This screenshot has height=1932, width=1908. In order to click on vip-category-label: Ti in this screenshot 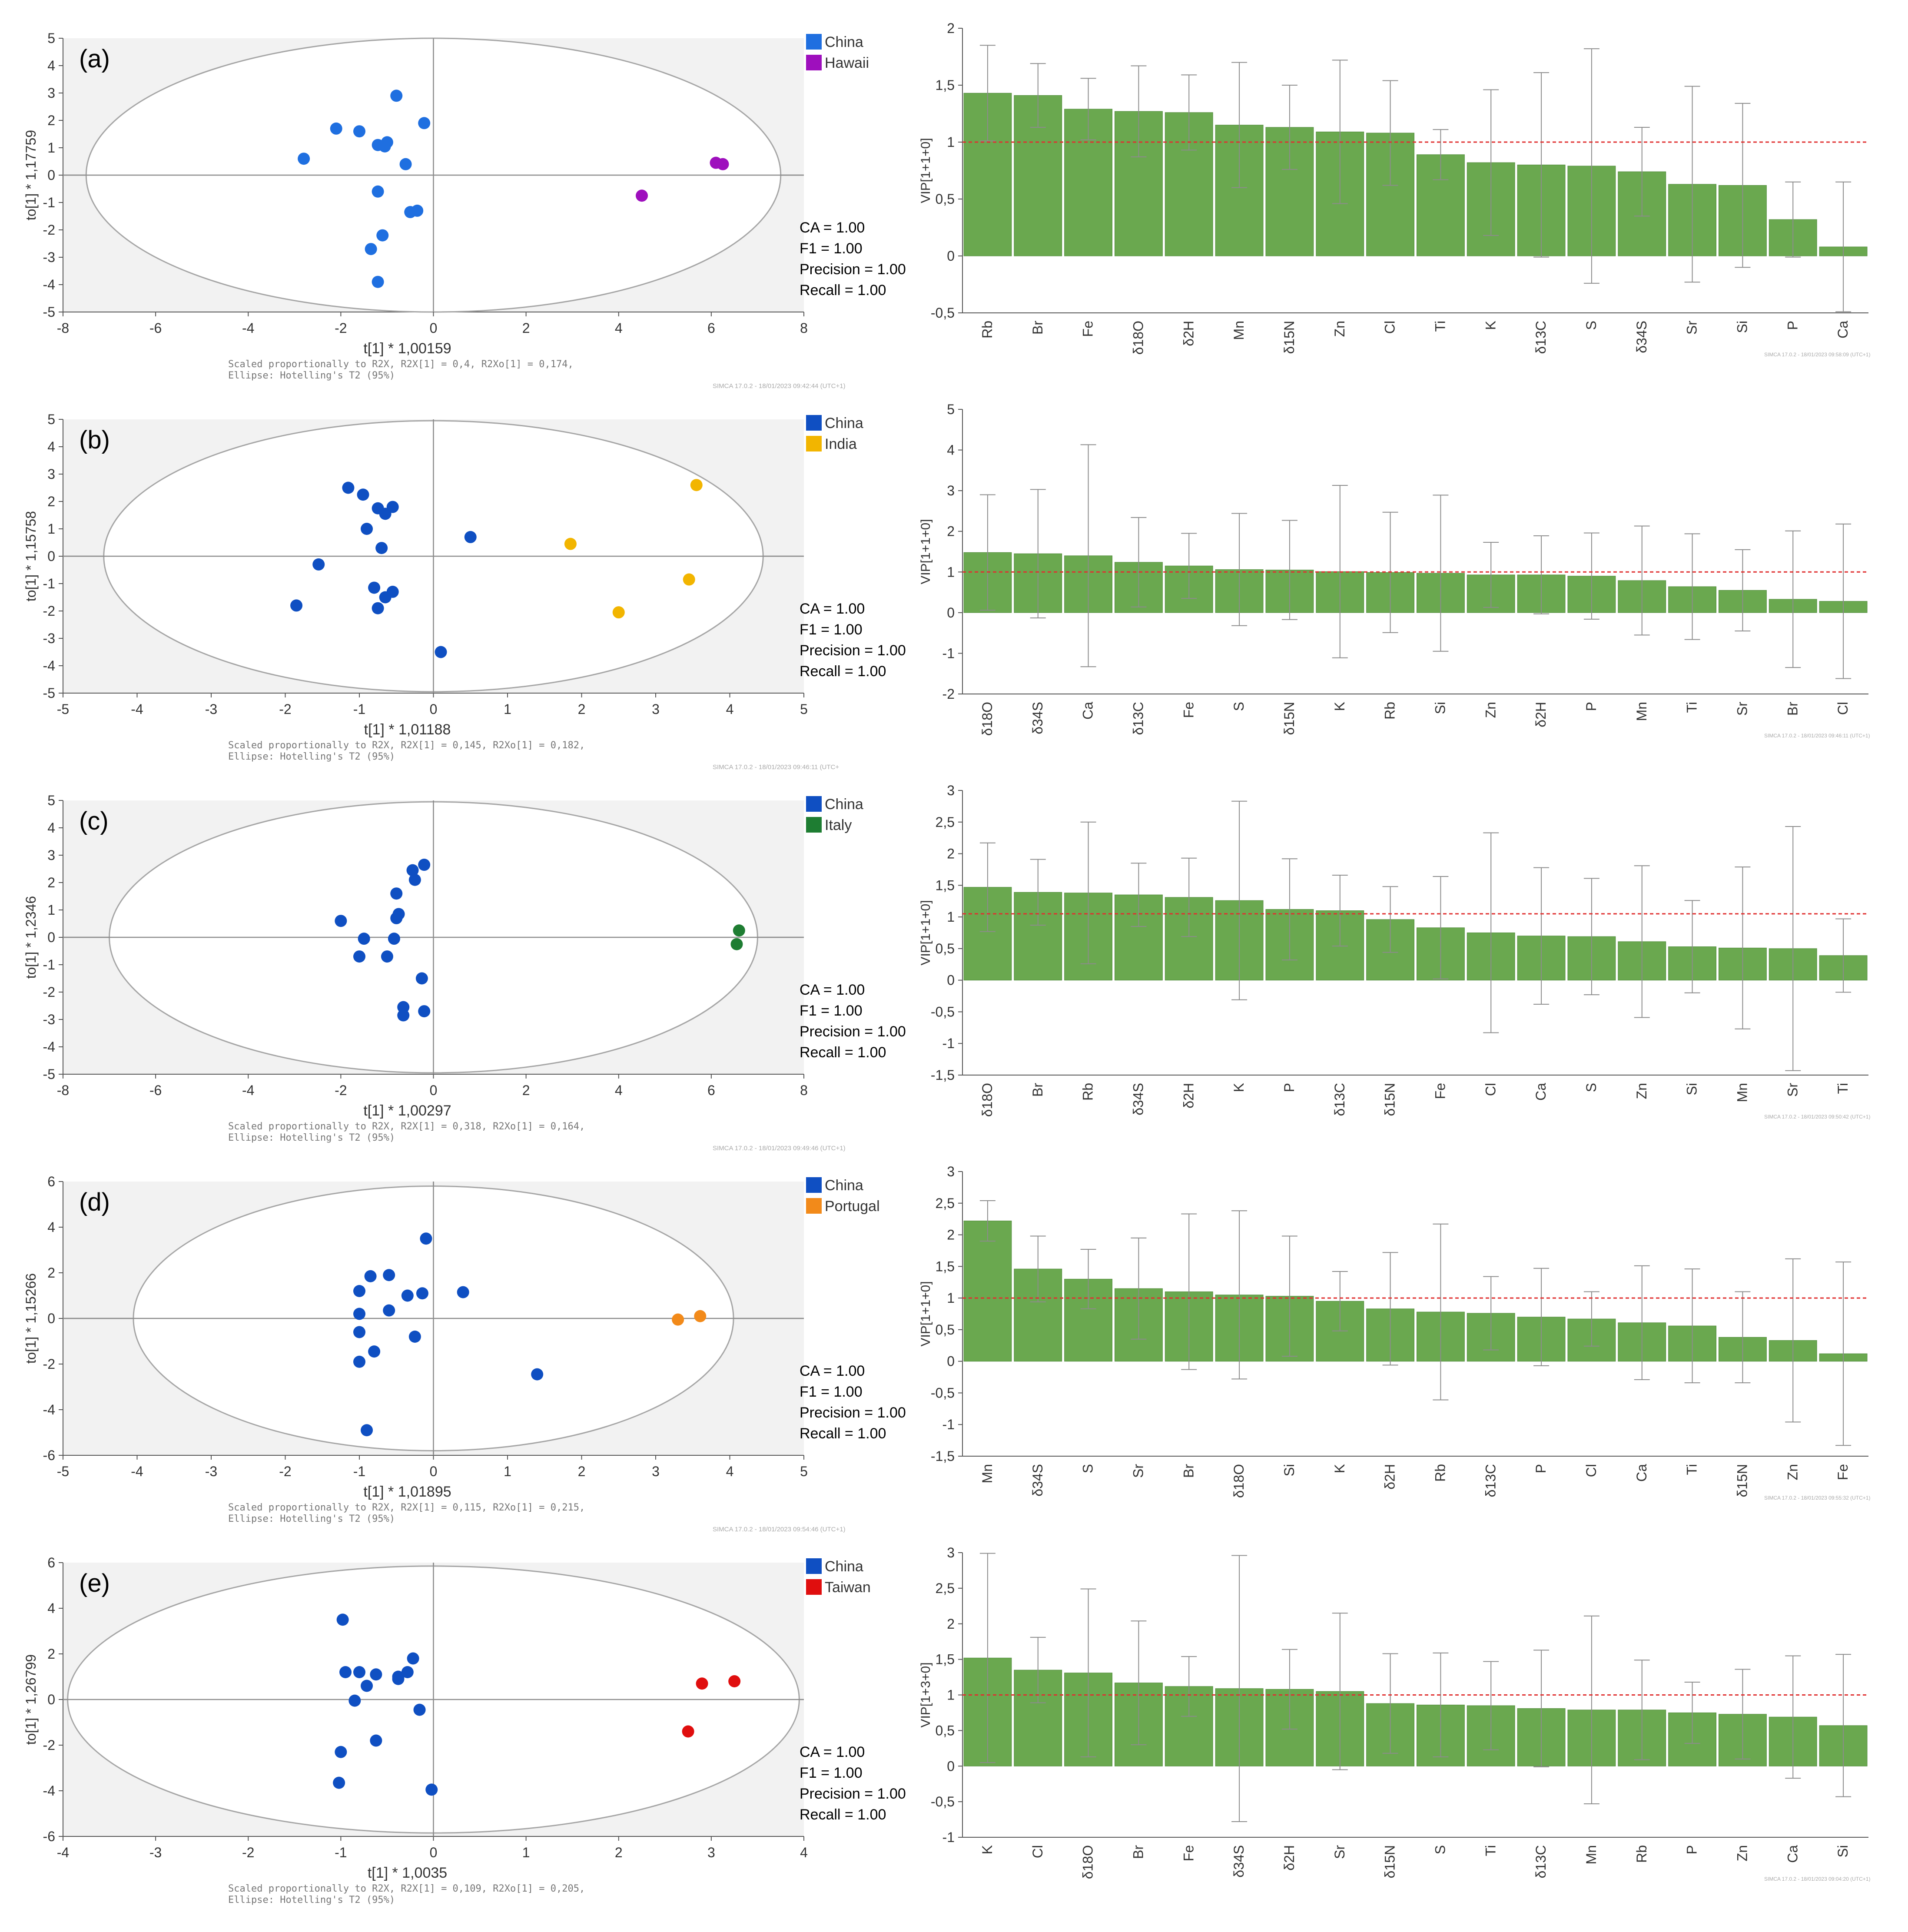, I will do `click(1692, 707)`.